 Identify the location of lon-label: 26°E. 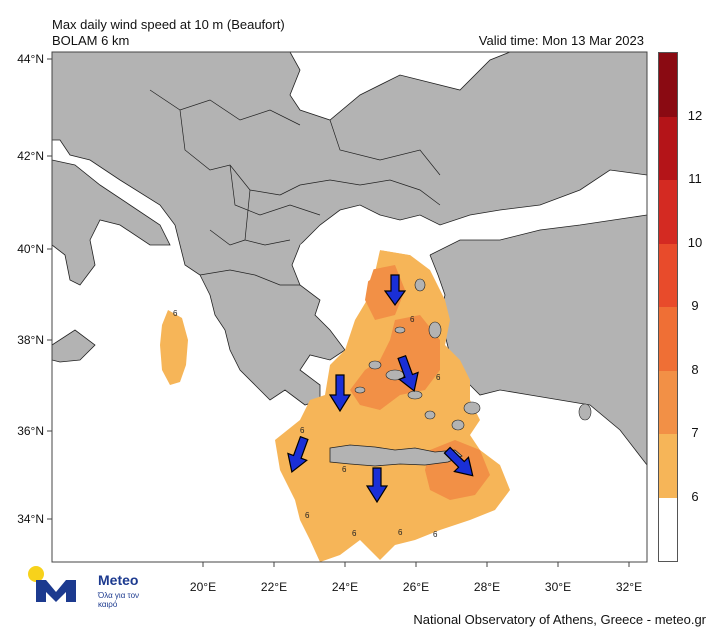
(416, 587).